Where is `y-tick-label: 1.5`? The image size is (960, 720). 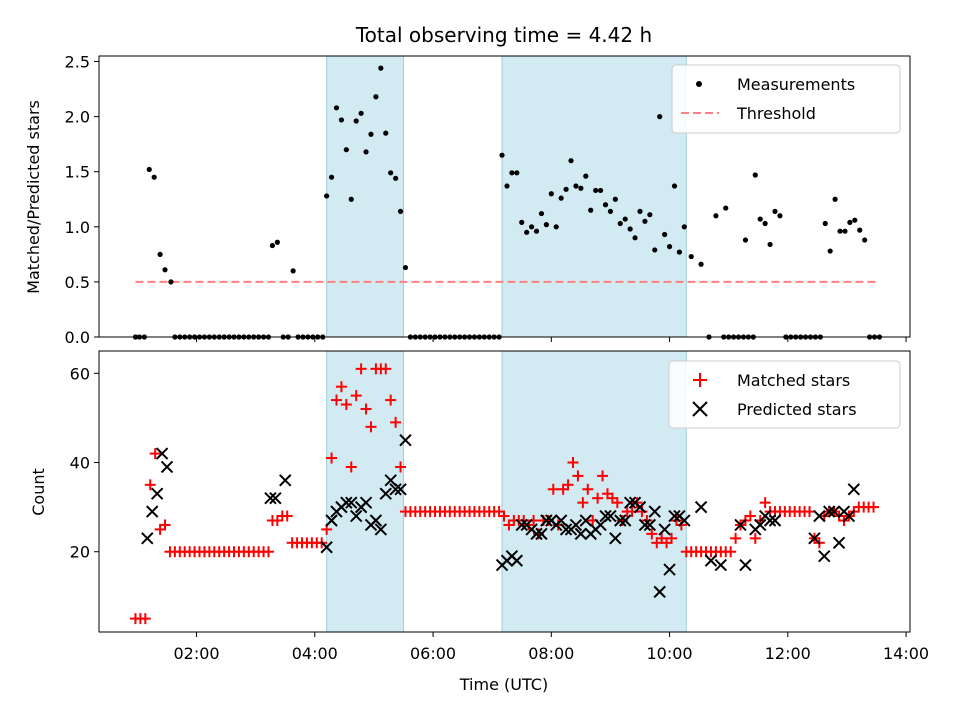 y-tick-label: 1.5 is located at coordinates (77, 172).